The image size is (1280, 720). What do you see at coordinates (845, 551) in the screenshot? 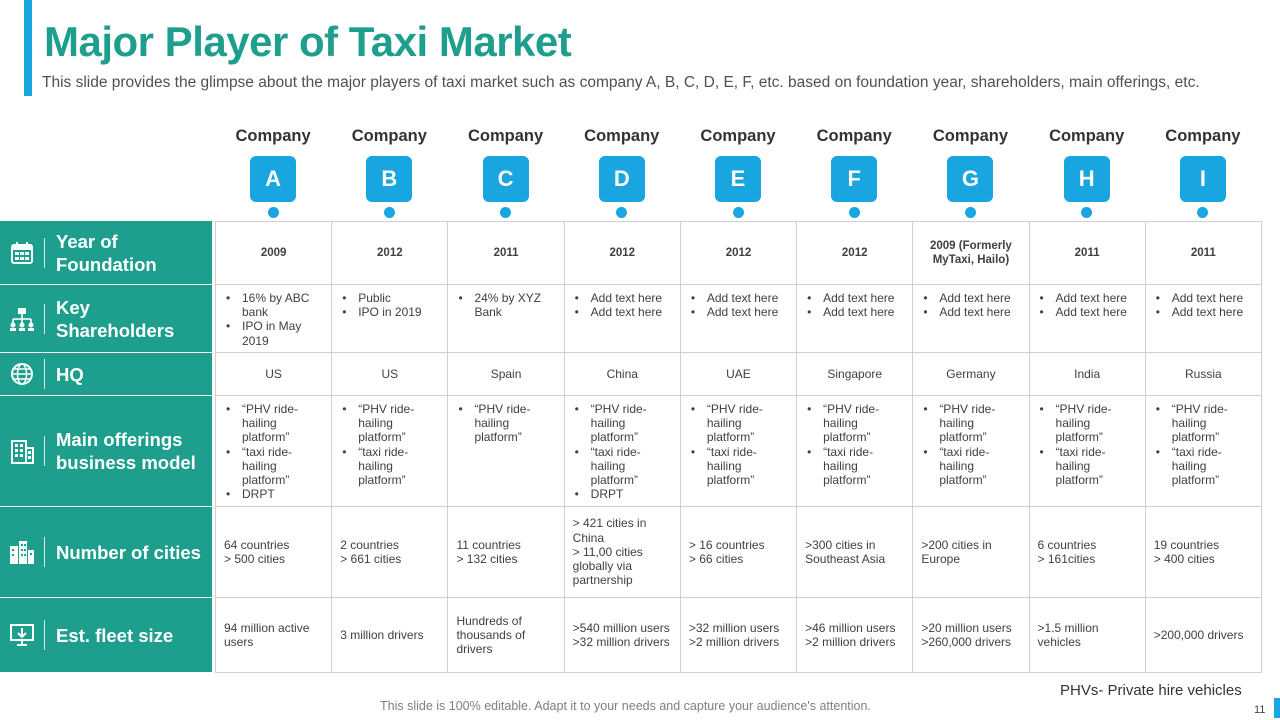
I see `cell-line: >300 cities in Southeast Asia` at bounding box center [845, 551].